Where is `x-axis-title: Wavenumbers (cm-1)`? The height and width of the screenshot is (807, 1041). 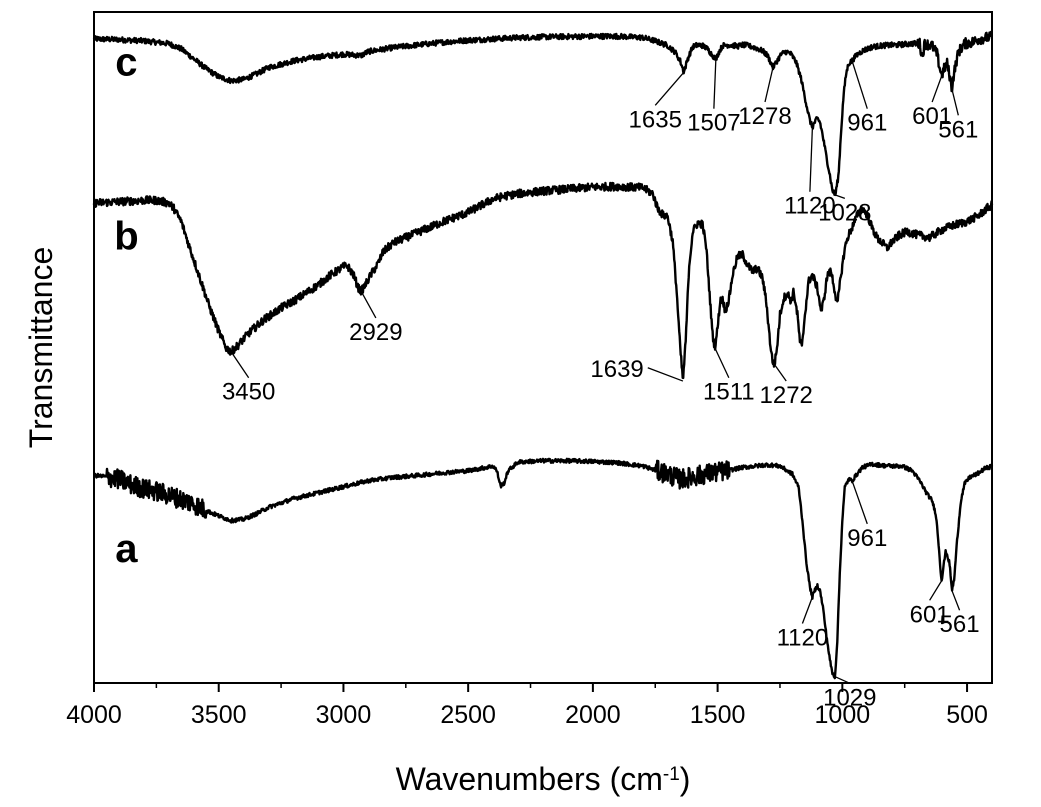
x-axis-title: Wavenumbers (cm-1) is located at coordinates (543, 779).